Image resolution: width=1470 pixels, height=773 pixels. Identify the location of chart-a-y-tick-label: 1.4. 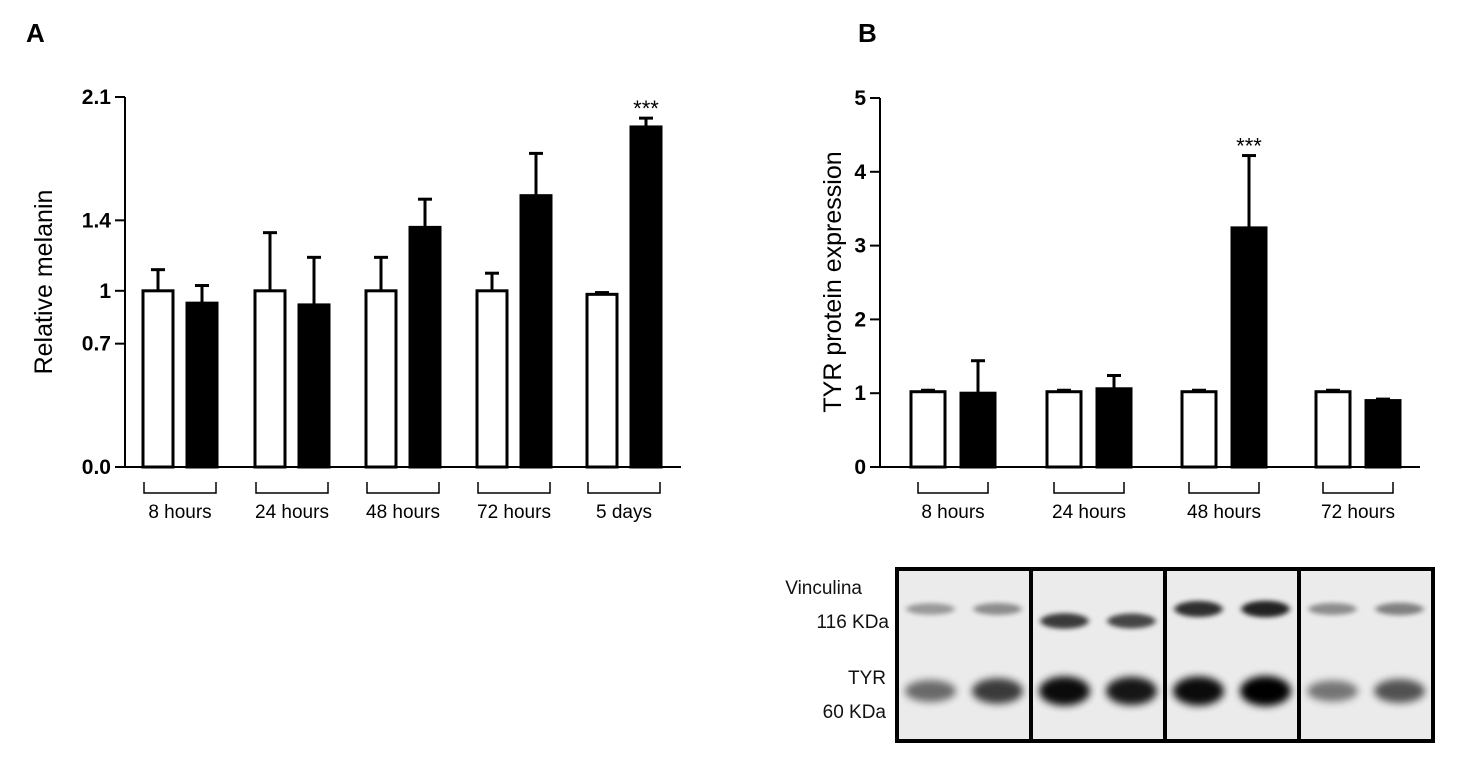
(97, 220).